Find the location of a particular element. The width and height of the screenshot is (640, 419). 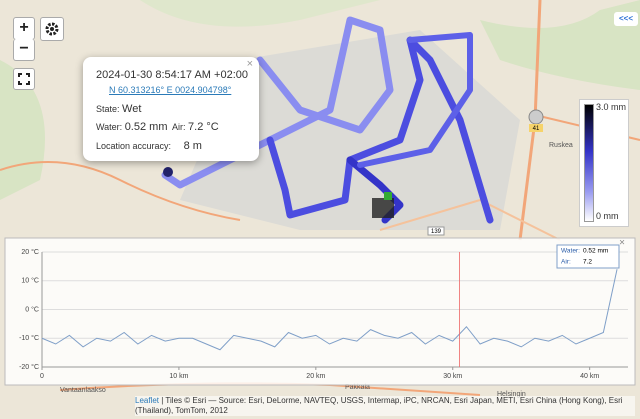

legend-min: 0 mm is located at coordinates (607, 216).